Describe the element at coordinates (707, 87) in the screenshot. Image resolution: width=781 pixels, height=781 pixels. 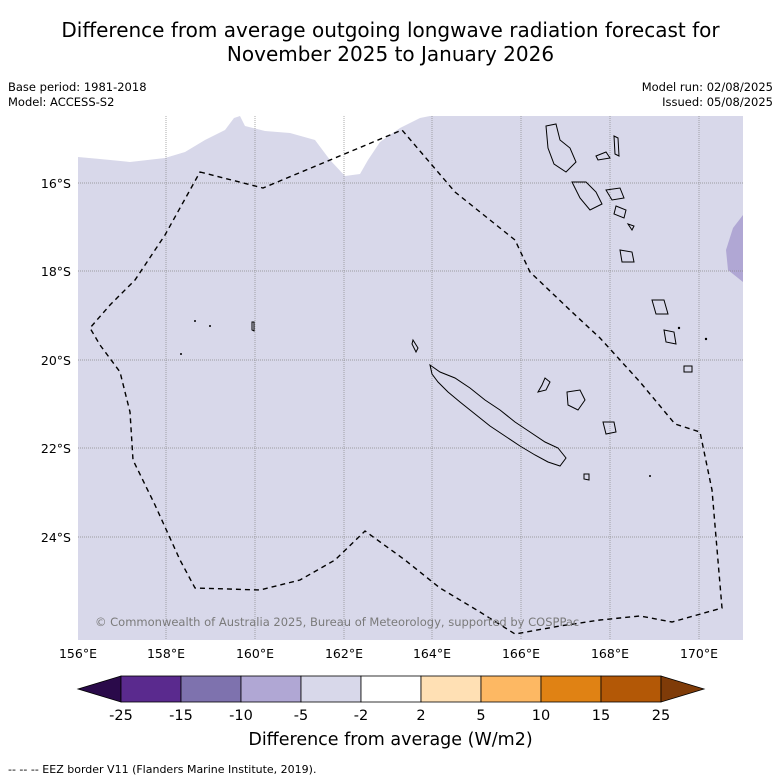
I see `model-run: Model run: 02/08/2025` at that location.